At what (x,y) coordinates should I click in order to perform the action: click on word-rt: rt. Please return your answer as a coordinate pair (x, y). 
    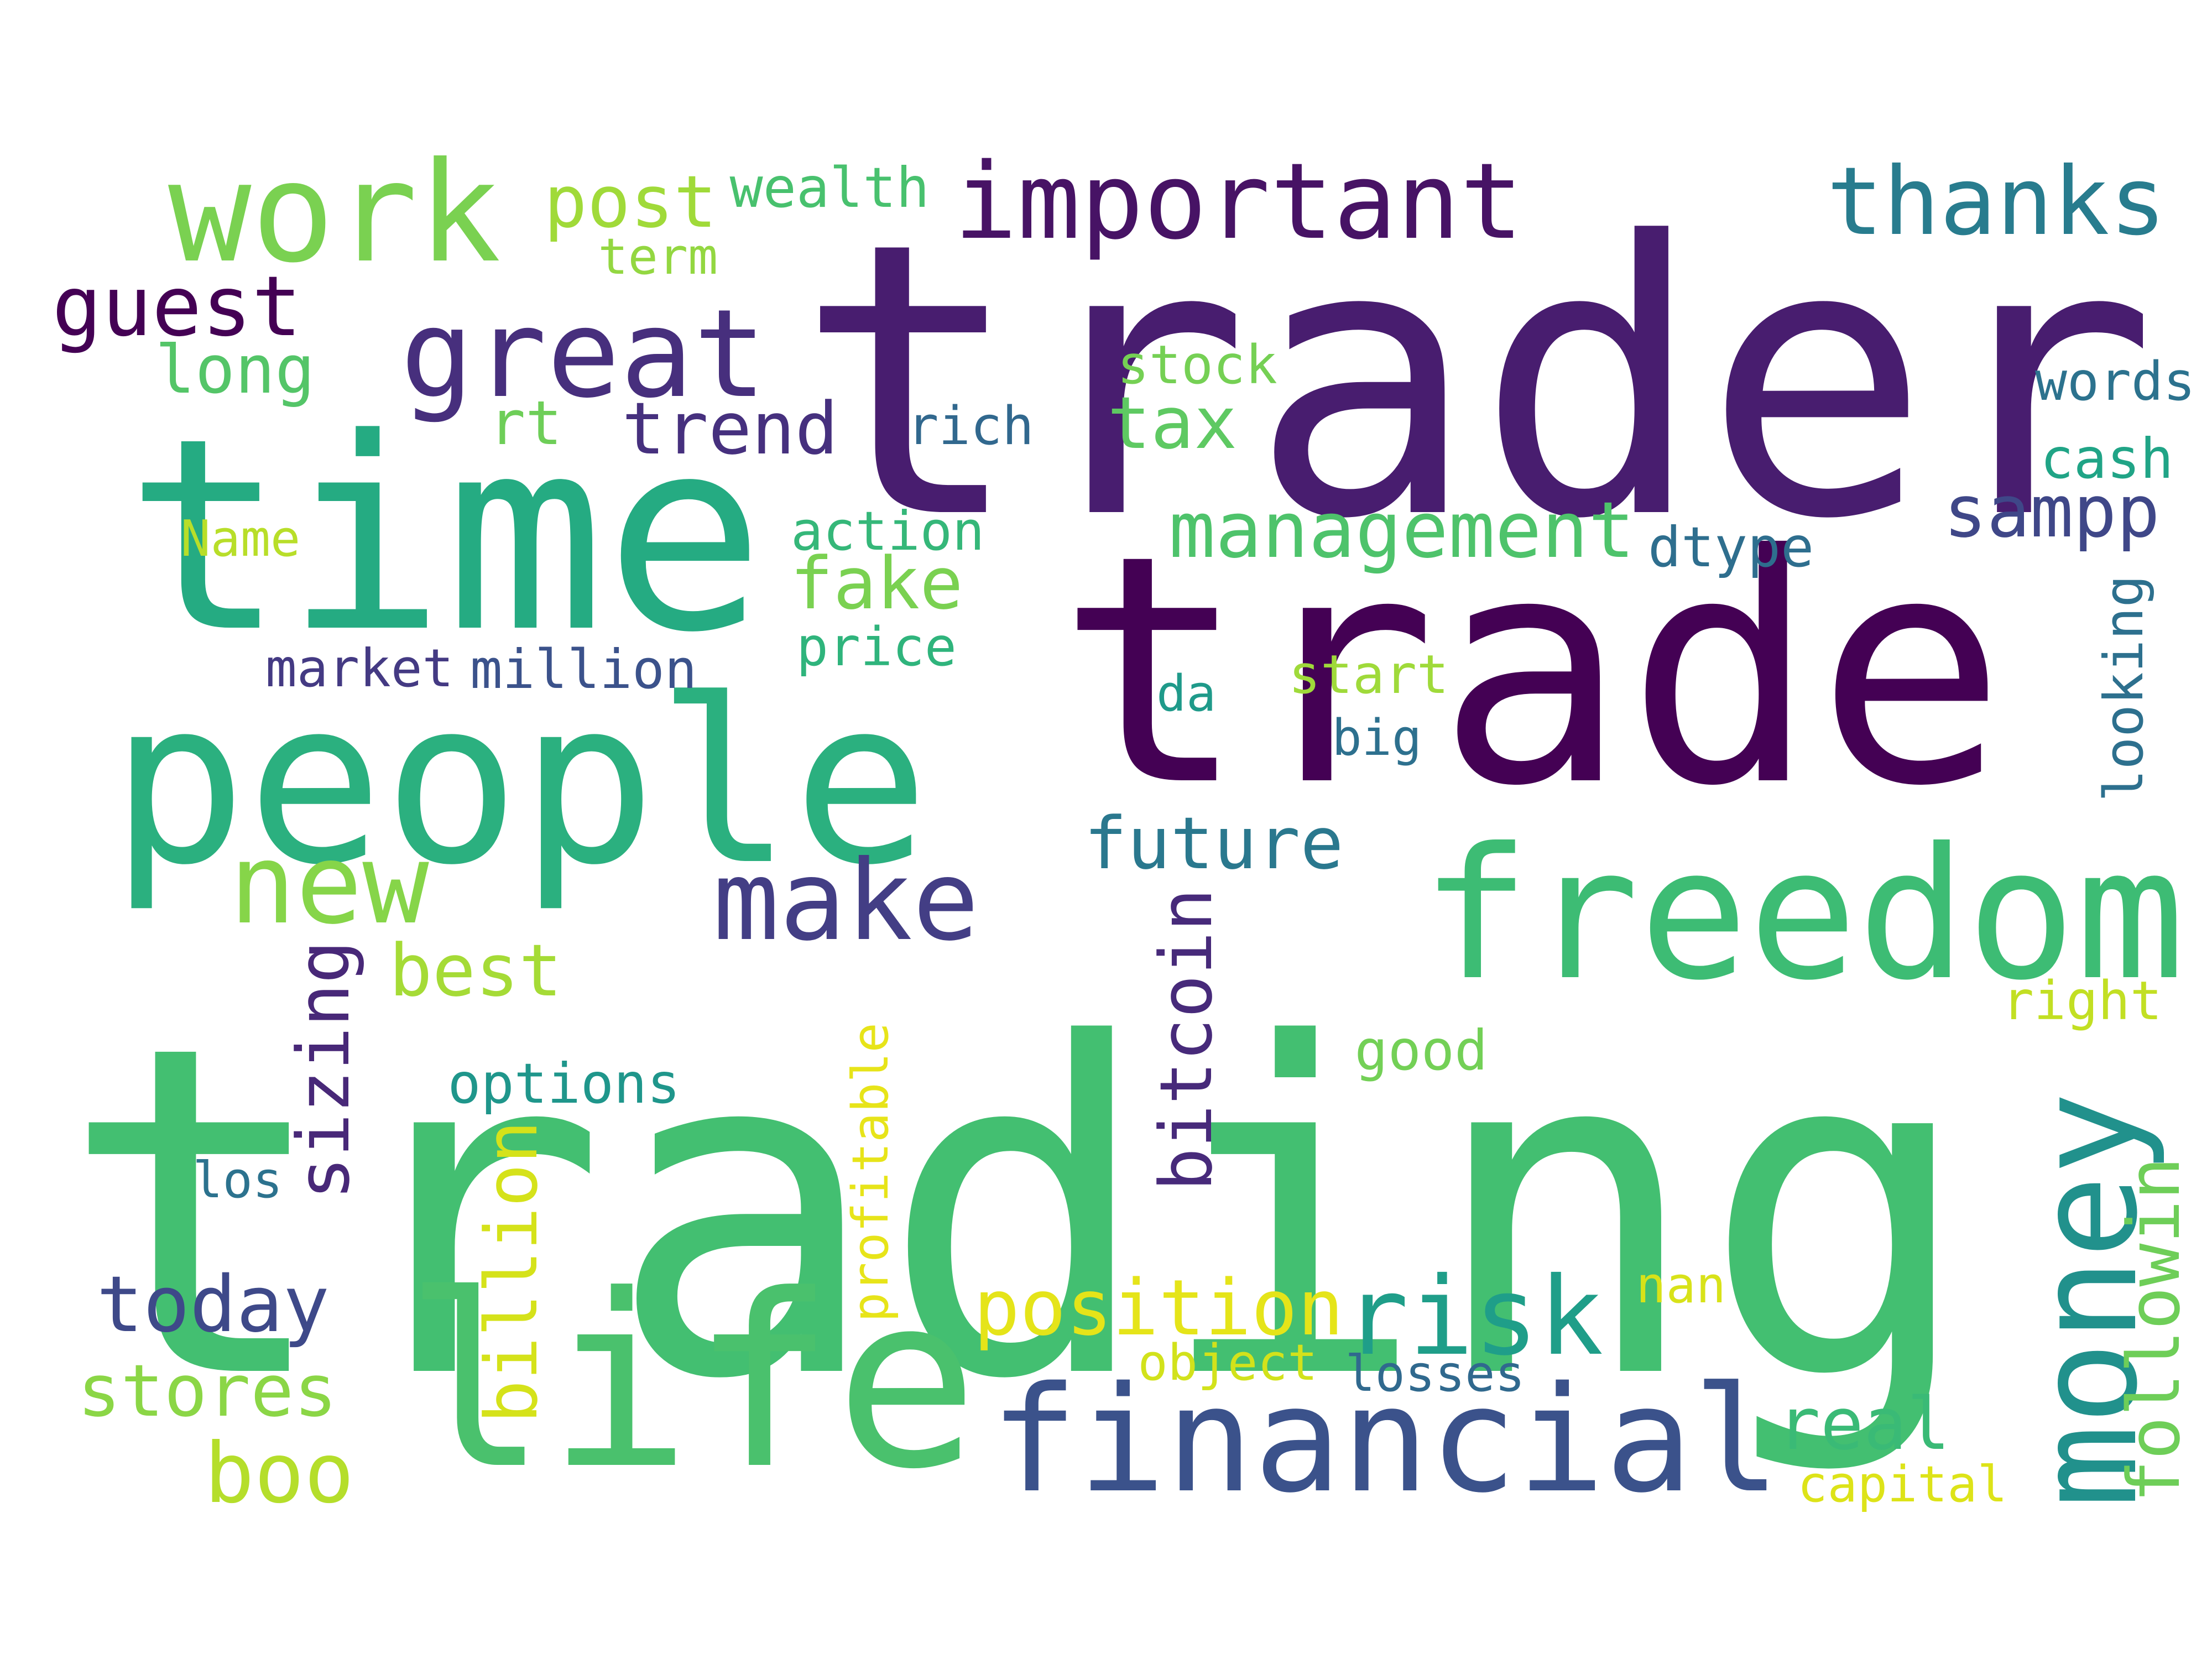
    Looking at the image, I should click on (526, 423).